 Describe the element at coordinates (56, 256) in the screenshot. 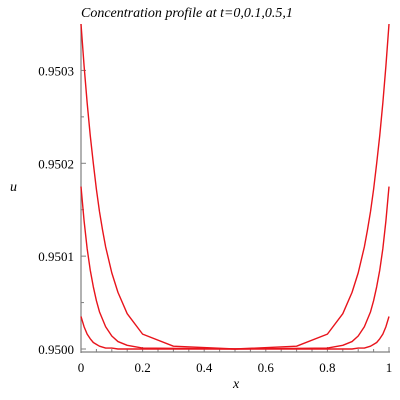

I see `y-tick-label: 0.9501` at that location.